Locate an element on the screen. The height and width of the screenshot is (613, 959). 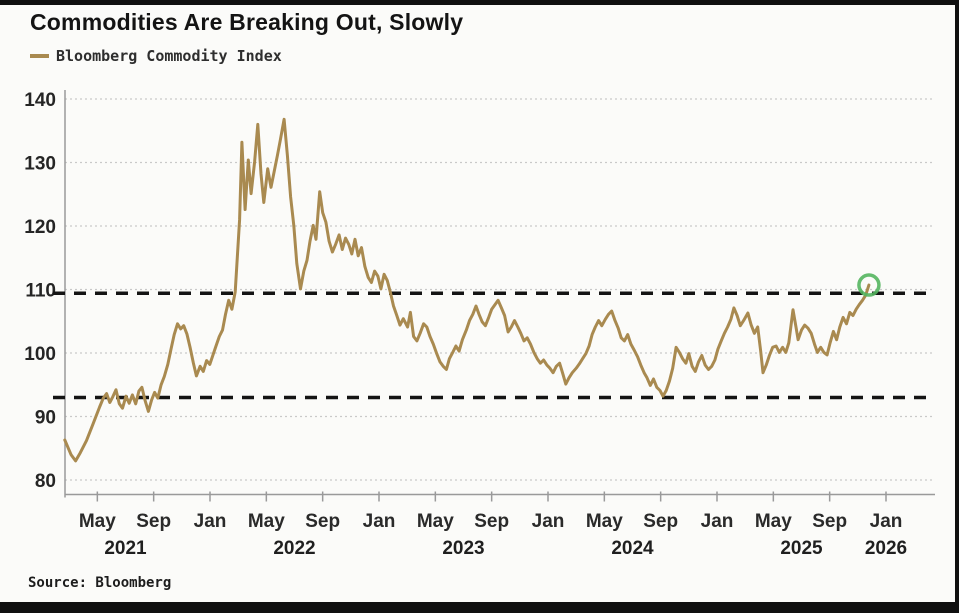
y-tick-label: 90 is located at coordinates (45, 418).